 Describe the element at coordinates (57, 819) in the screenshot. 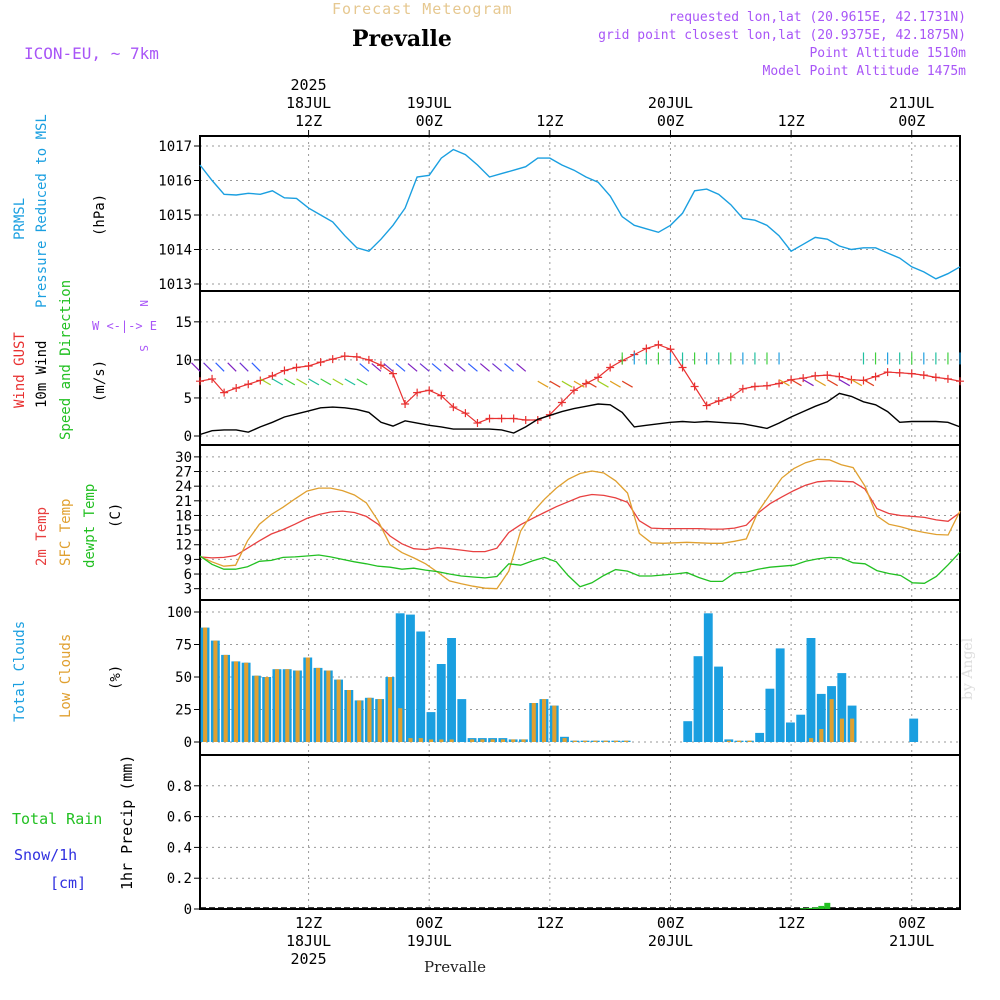

I see `total-rain-label: Total Rain` at that location.